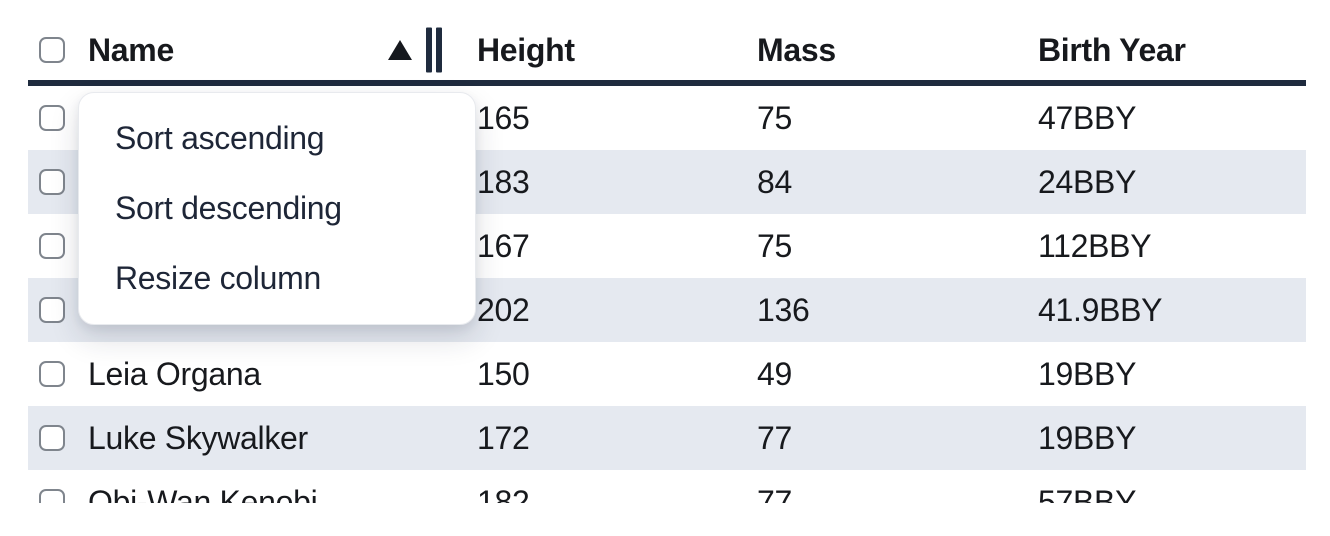 This screenshot has width=1330, height=536. I want to click on column-header-mass: Mass, so click(853, 50).